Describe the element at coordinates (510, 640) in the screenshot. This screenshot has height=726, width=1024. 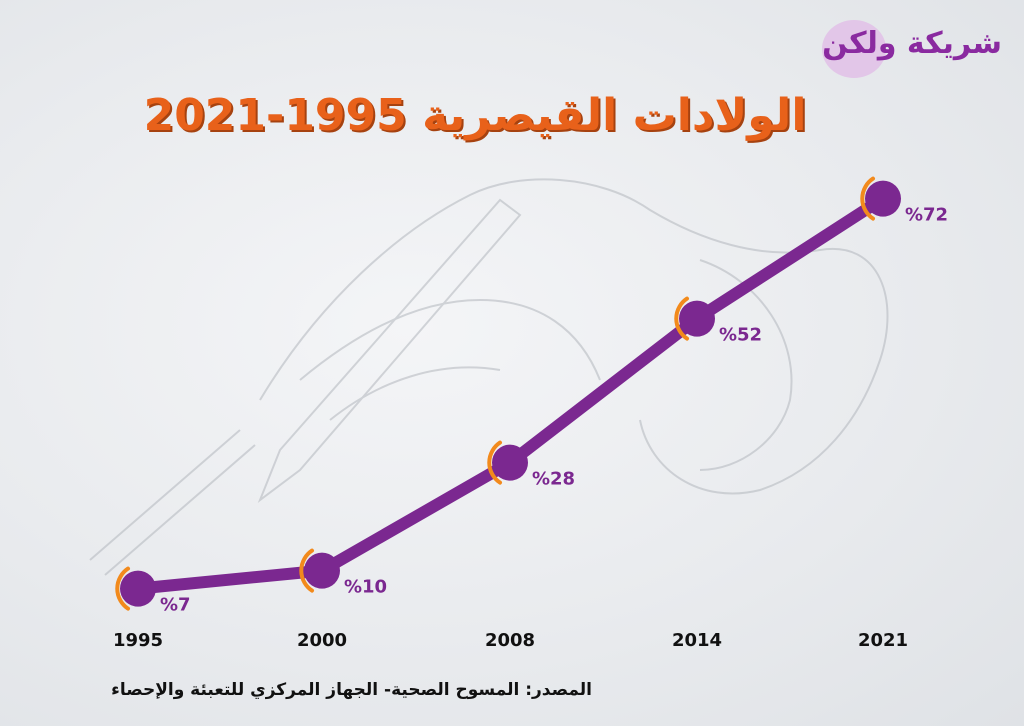
I see `x-tick-label: 2008` at that location.